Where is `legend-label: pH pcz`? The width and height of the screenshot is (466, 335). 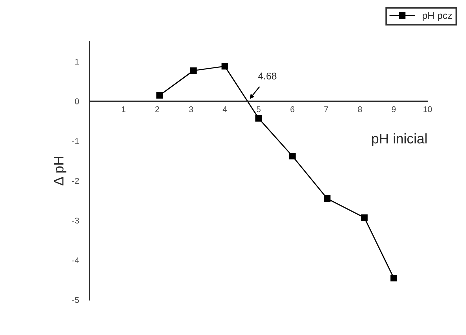 legend-label: pH pcz is located at coordinates (437, 17).